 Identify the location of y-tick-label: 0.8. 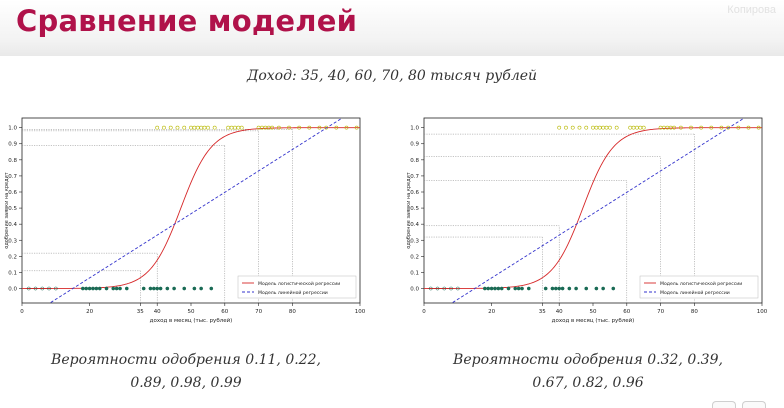
(414, 161).